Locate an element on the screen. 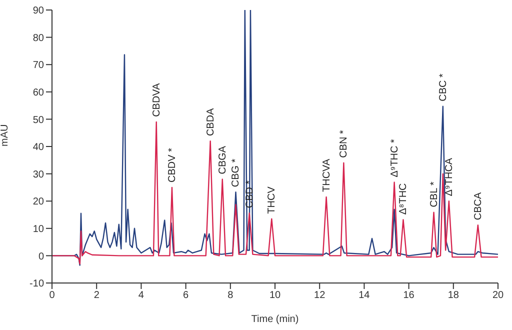 The image size is (512, 330). x-tick-label: 4 is located at coordinates (141, 296).